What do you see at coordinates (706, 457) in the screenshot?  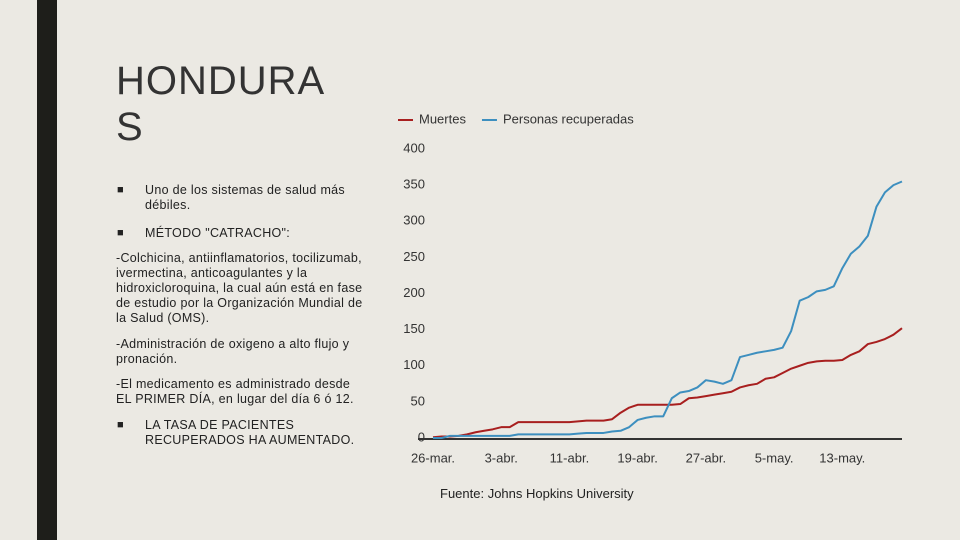 I see `x-tick-label: 27-abr.` at bounding box center [706, 457].